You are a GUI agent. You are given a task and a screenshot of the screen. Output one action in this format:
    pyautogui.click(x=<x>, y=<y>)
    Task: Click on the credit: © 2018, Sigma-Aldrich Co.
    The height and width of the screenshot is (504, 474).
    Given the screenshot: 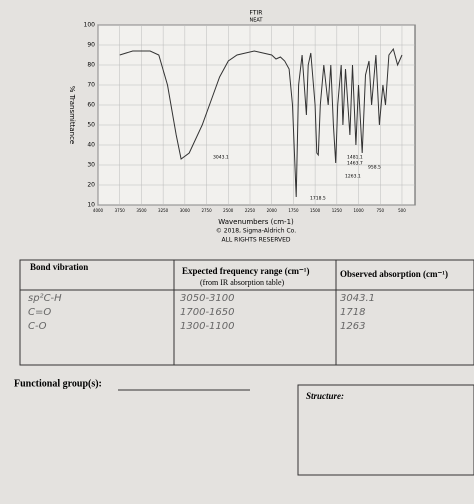 What is the action you would take?
    pyautogui.click(x=256, y=231)
    